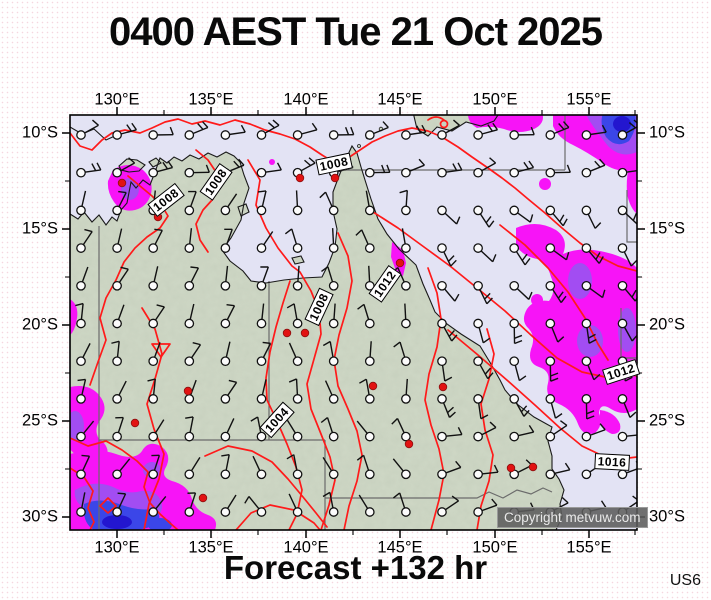 The height and width of the screenshot is (600, 711). What do you see at coordinates (667, 420) in the screenshot?
I see `lat-label-right-25s: 25°S` at bounding box center [667, 420].